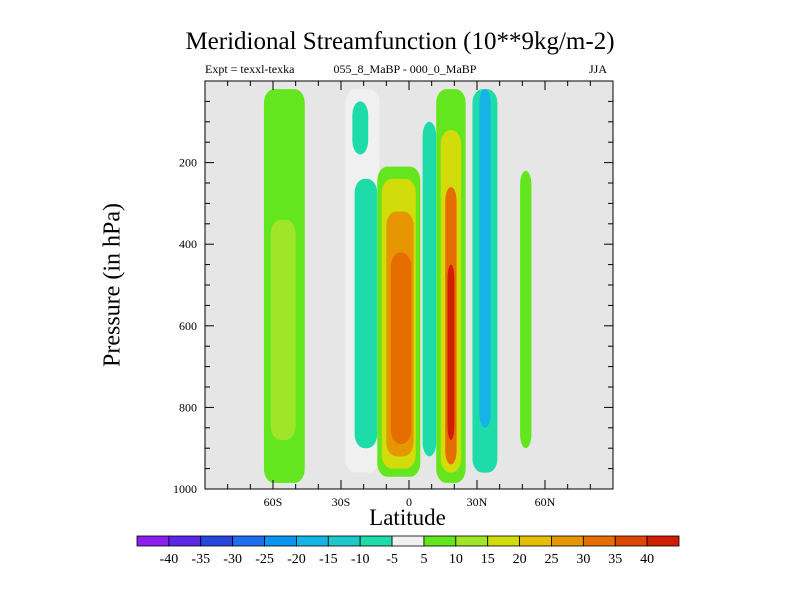 Image resolution: width=800 pixels, height=600 pixels. Describe the element at coordinates (392, 559) in the screenshot. I see `colorbar-label: -5` at that location.